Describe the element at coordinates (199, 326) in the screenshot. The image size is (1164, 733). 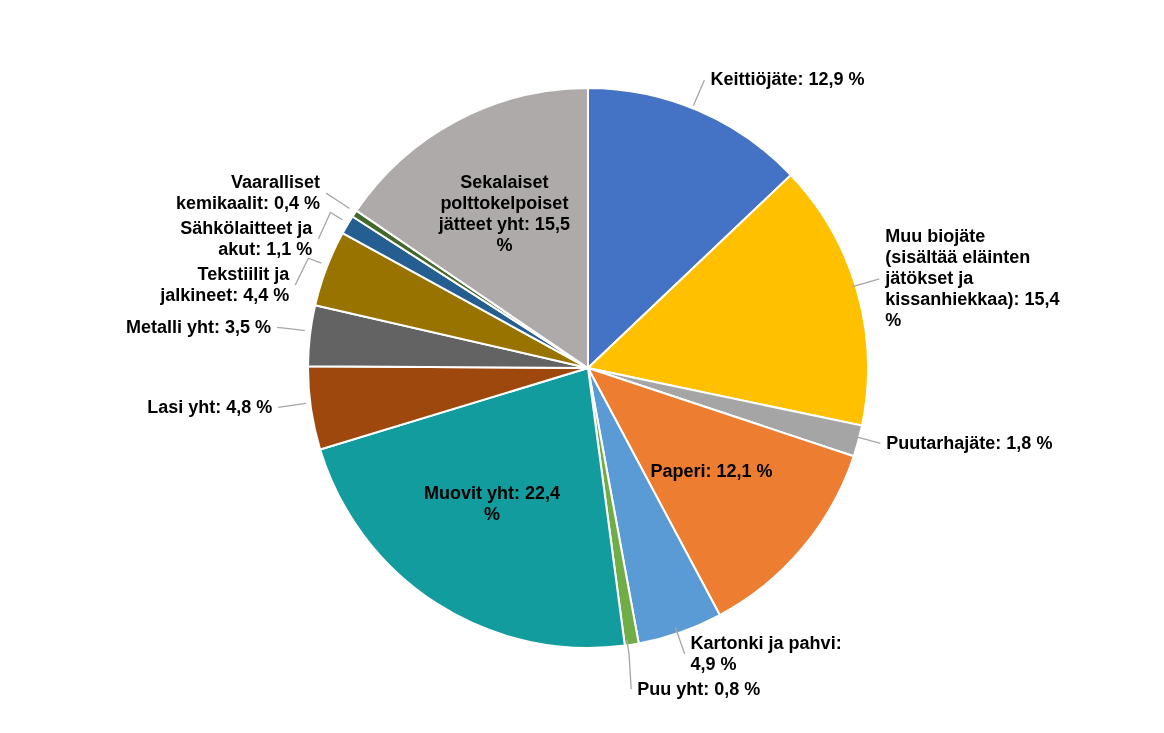
I see `slice-label: Metalli yht: 3,5 %` at that location.